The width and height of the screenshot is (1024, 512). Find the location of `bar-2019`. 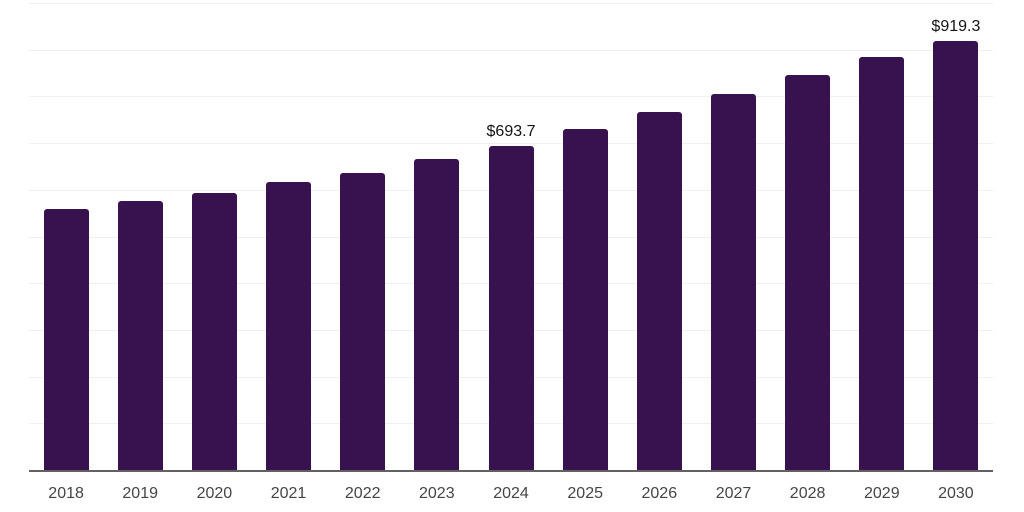

bar-2019 is located at coordinates (140, 335).